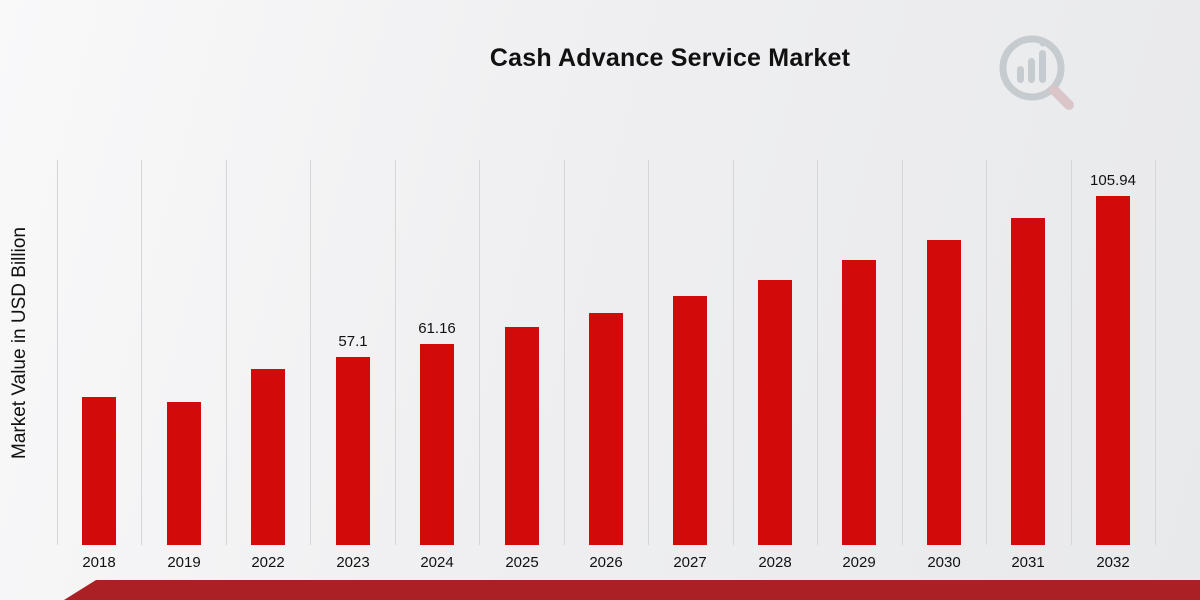 Image resolution: width=1200 pixels, height=600 pixels. What do you see at coordinates (775, 412) in the screenshot?
I see `bar-2028` at bounding box center [775, 412].